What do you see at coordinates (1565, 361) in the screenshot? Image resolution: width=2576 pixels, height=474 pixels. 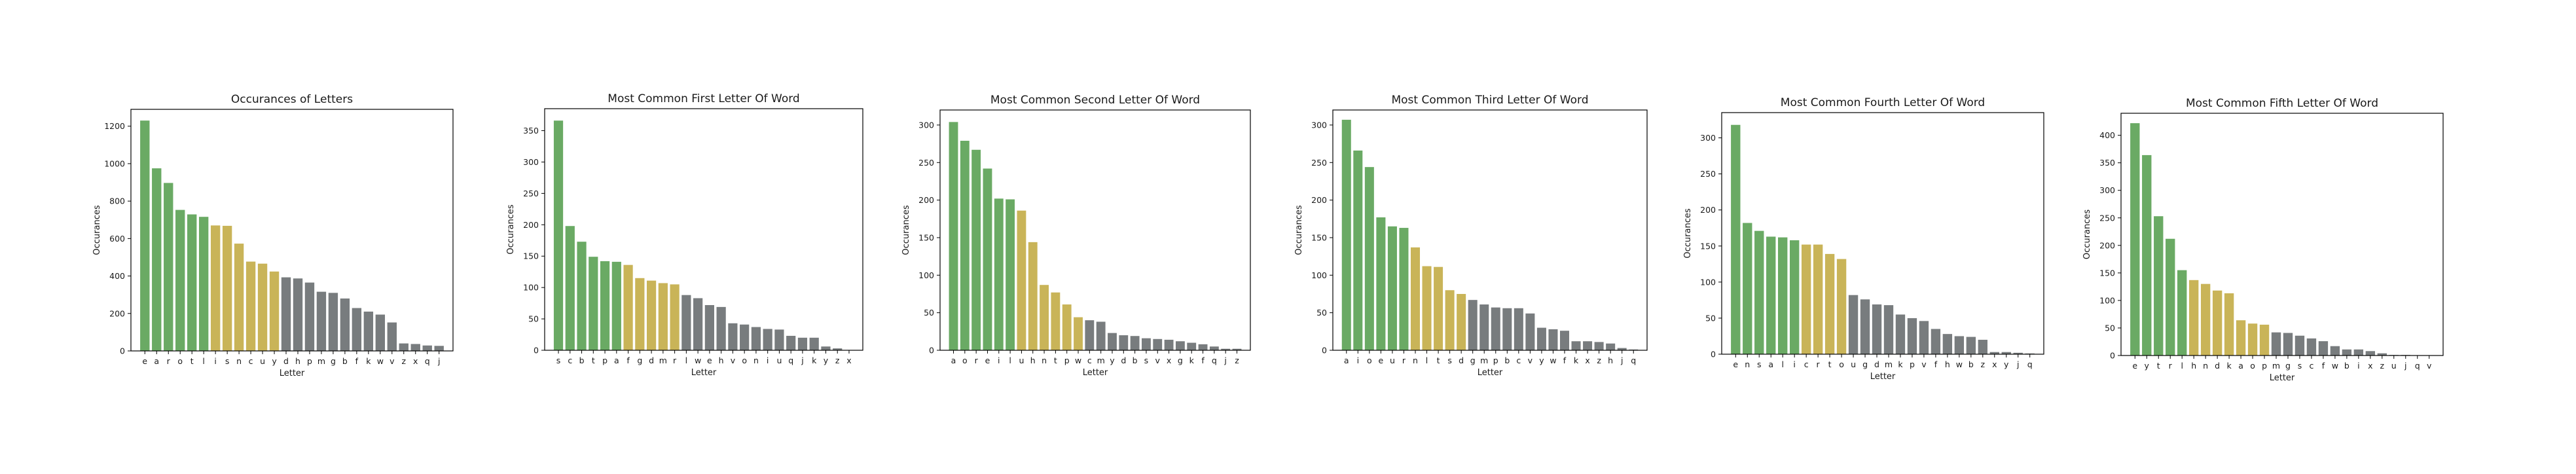 I see `x-tick-label: f` at bounding box center [1565, 361].